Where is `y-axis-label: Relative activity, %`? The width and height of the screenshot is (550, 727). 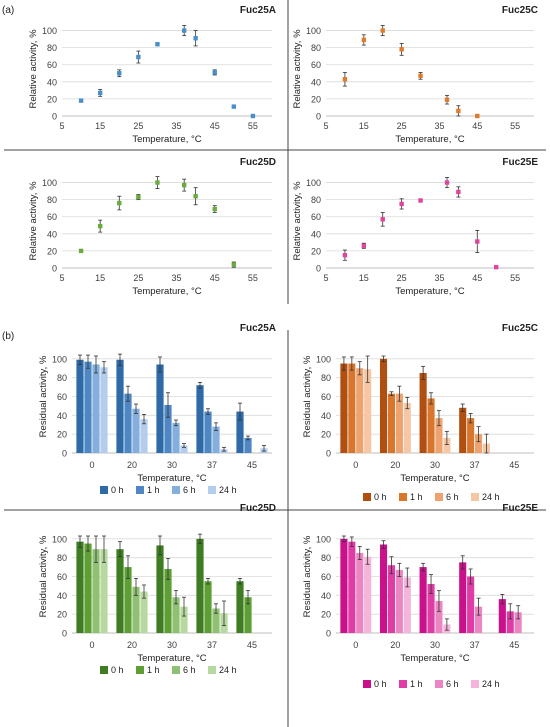
y-axis-label: Relative activity, % is located at coordinates (297, 221).